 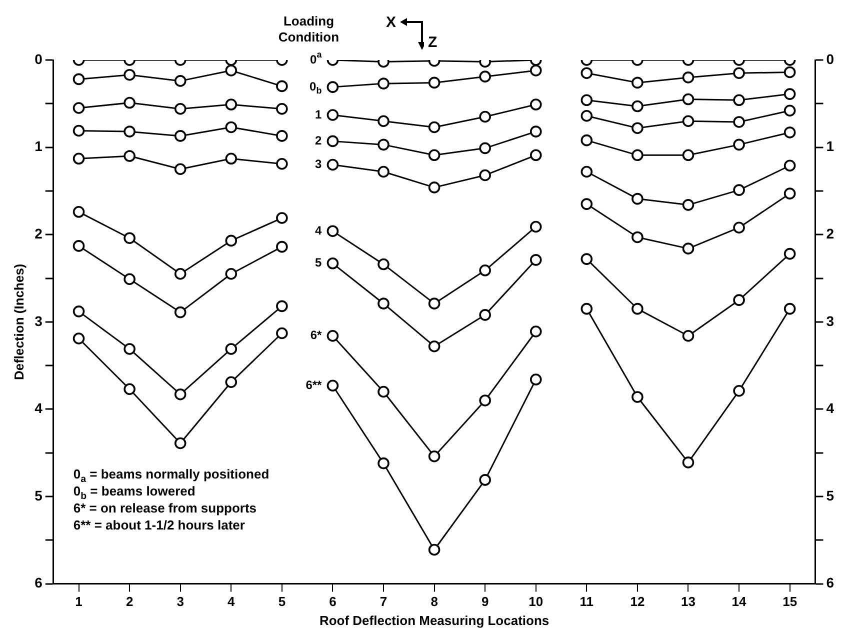 I want to click on y2-tick-label: 5, so click(x=830, y=495).